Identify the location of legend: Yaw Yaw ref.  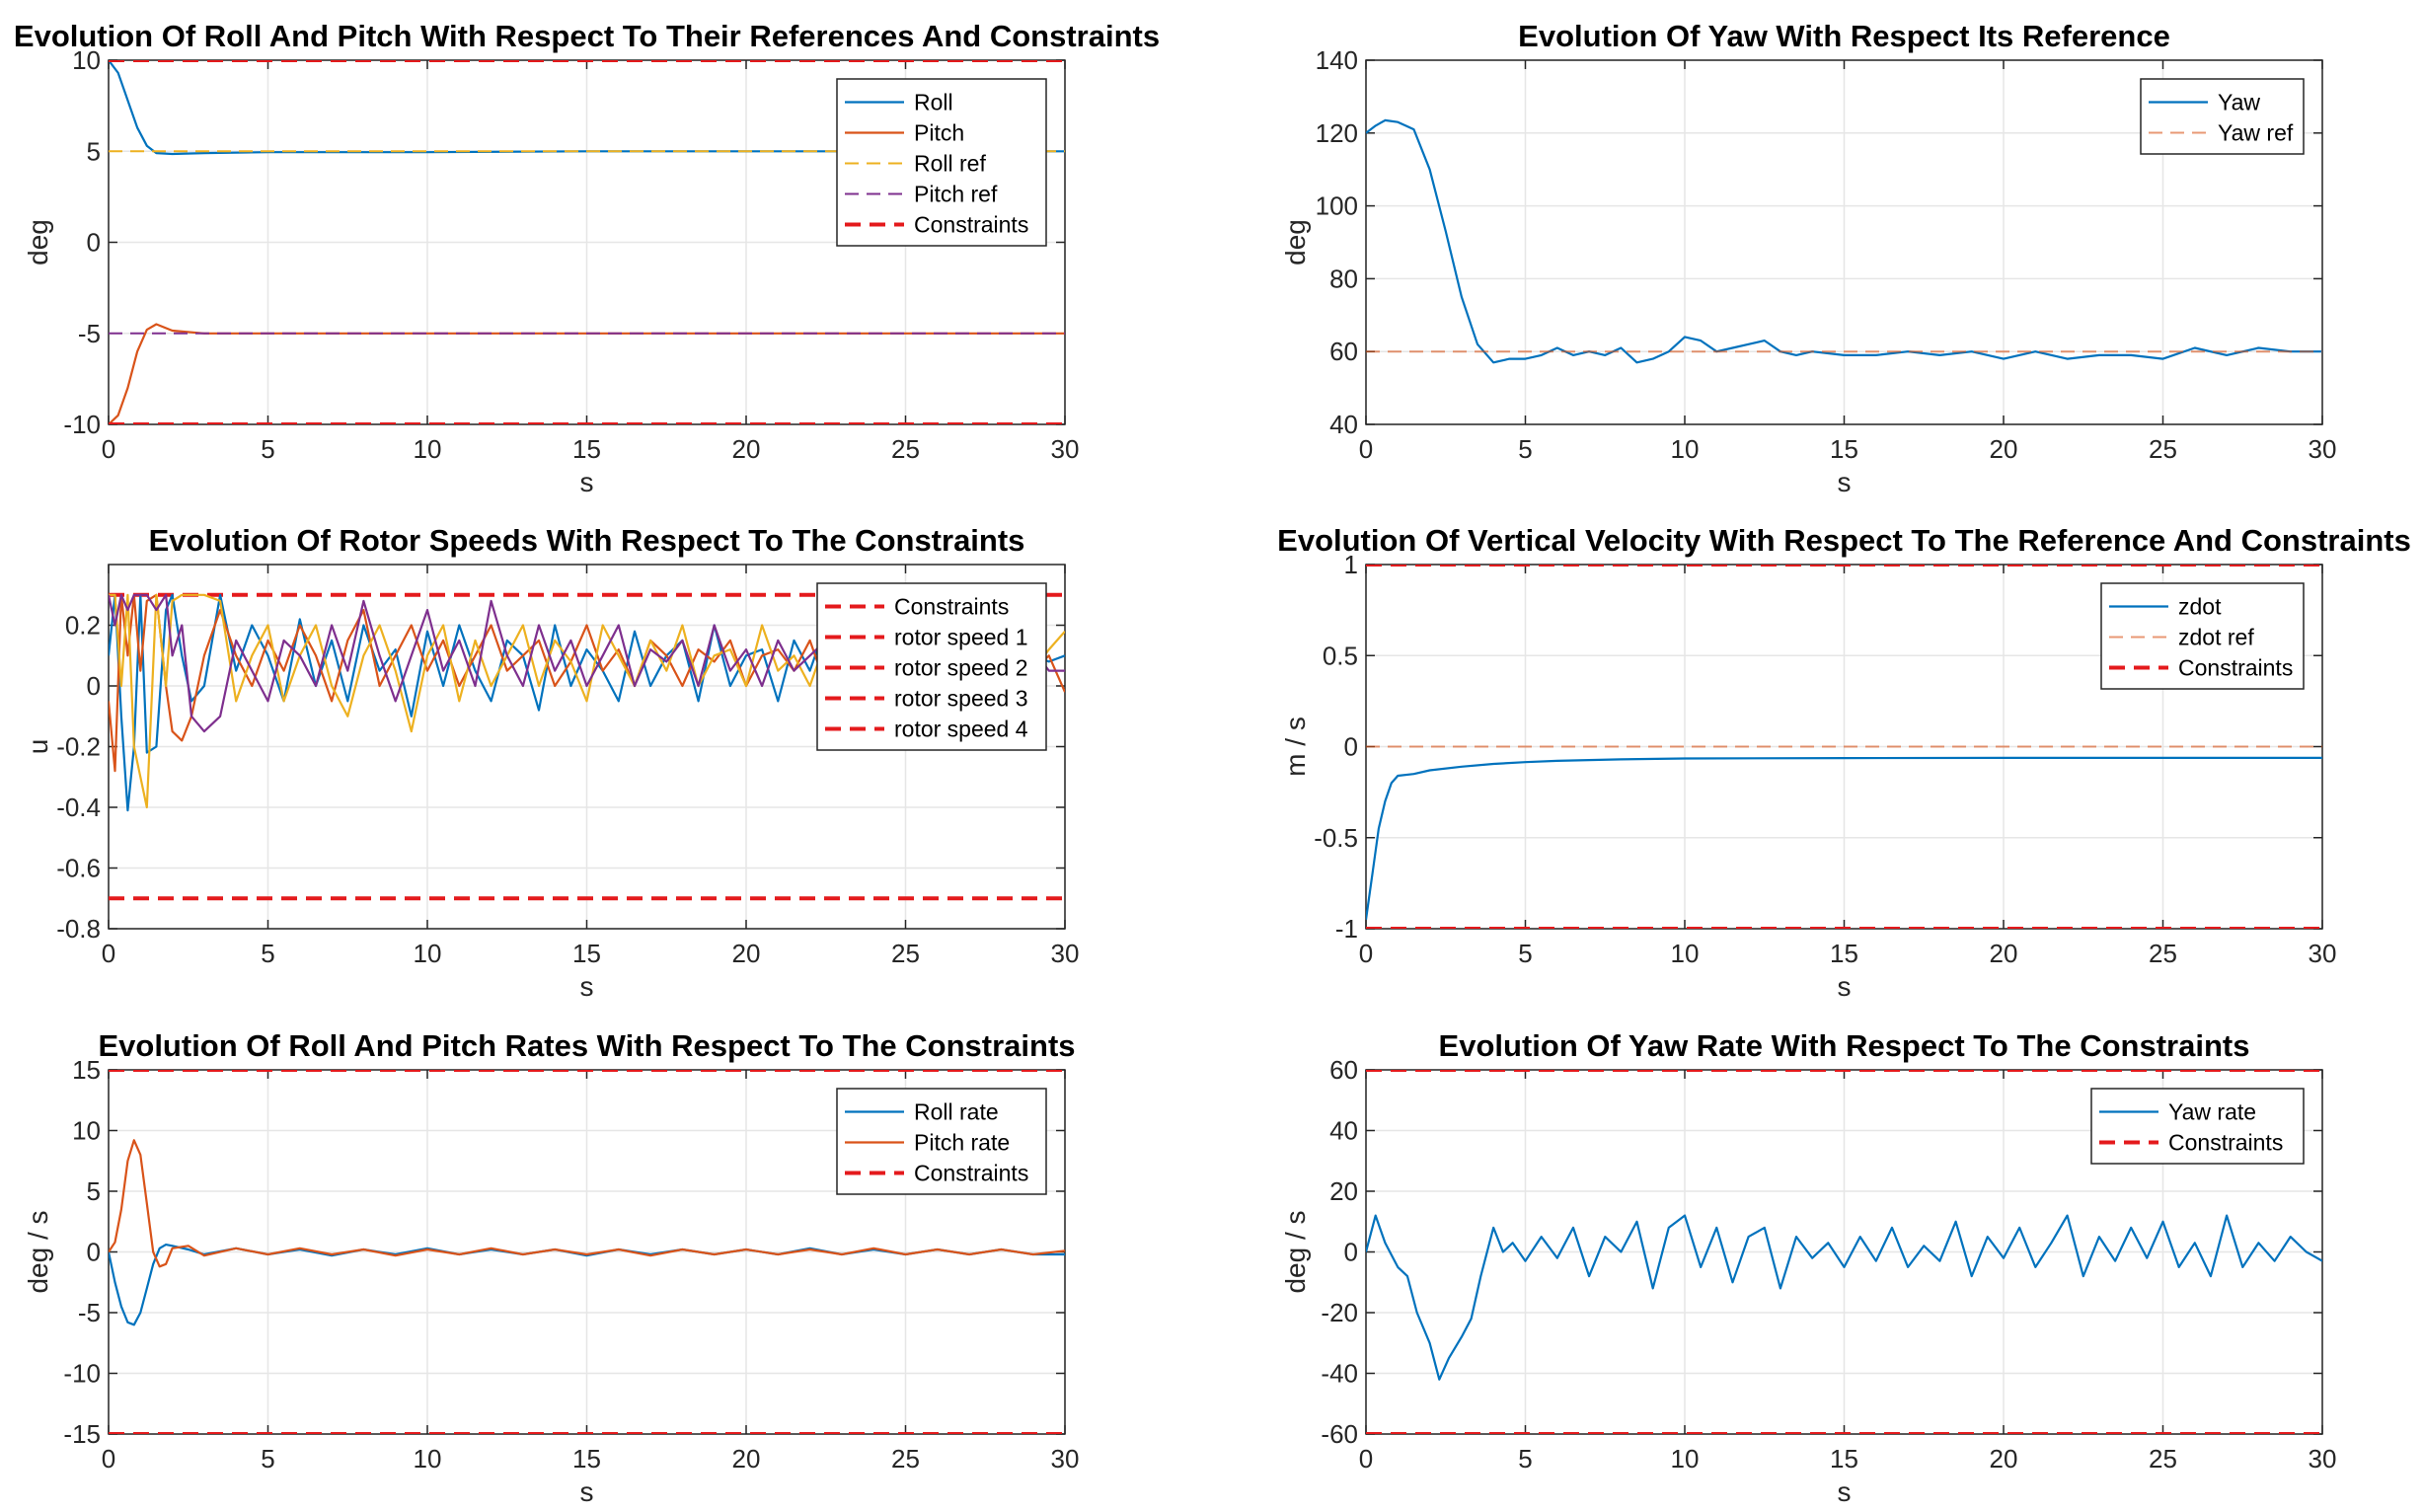
(2223, 116).